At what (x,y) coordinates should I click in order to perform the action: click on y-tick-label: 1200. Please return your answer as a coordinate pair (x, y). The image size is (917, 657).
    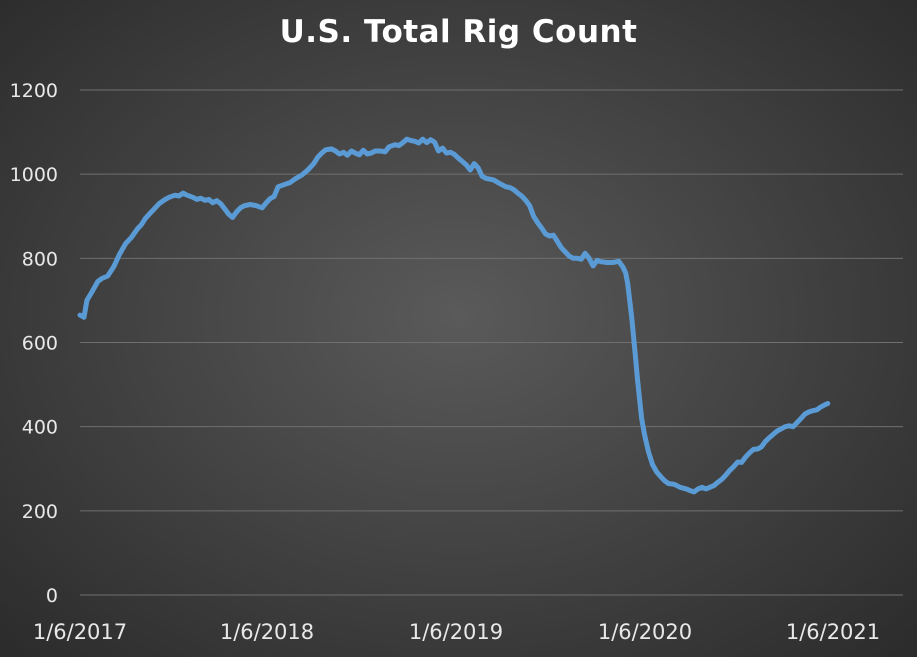
    Looking at the image, I should click on (34, 91).